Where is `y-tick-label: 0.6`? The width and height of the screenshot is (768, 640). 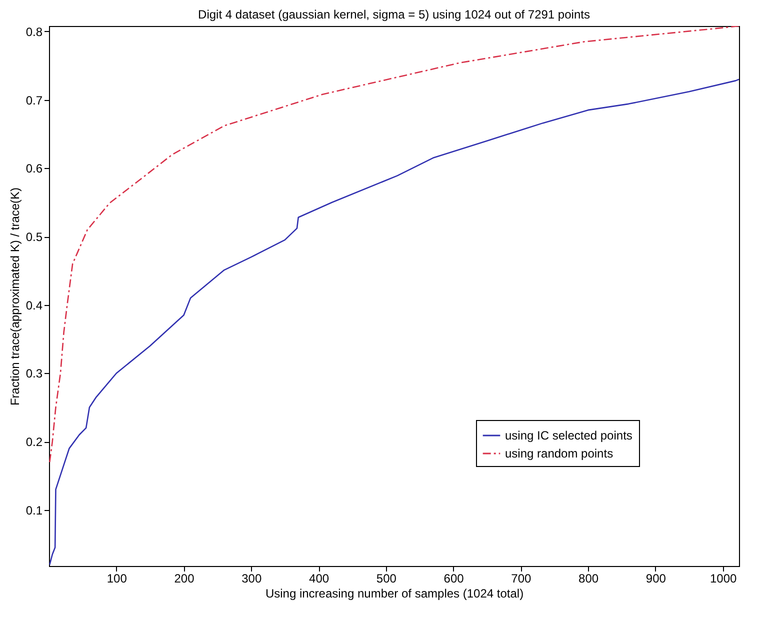 y-tick-label: 0.6 is located at coordinates (34, 169).